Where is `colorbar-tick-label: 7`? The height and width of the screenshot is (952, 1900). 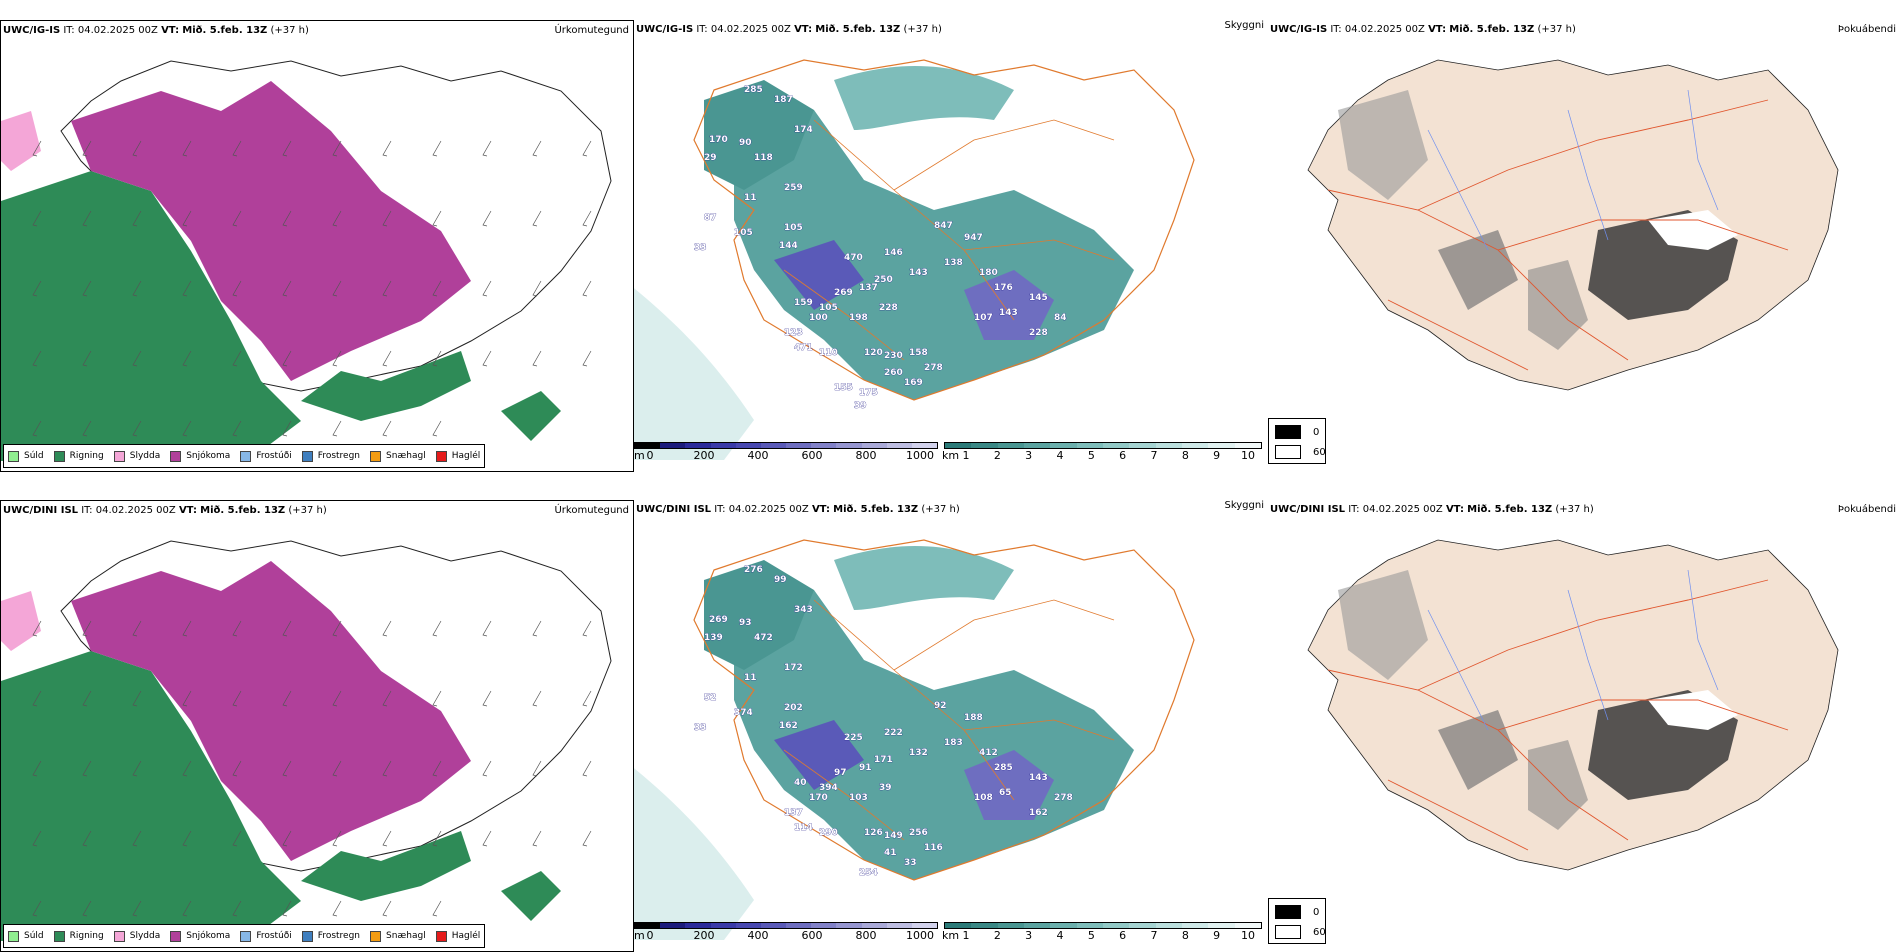
colorbar-tick-label: 7 is located at coordinates (1154, 935).